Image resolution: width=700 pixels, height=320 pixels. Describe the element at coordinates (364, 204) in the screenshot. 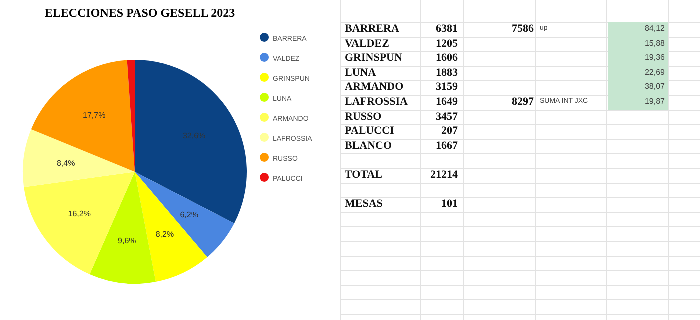

I see `category-label: MESAS` at that location.